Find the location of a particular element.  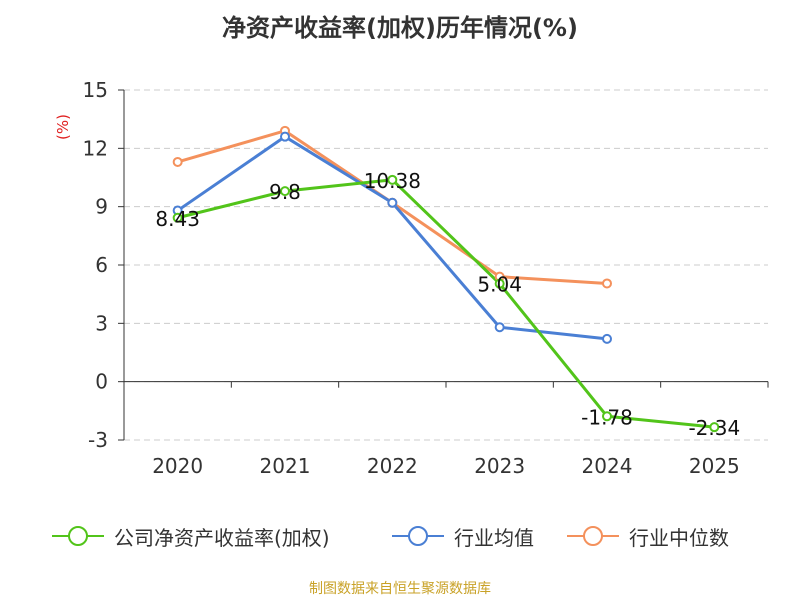

y-tick-label: 0 is located at coordinates (101, 382).